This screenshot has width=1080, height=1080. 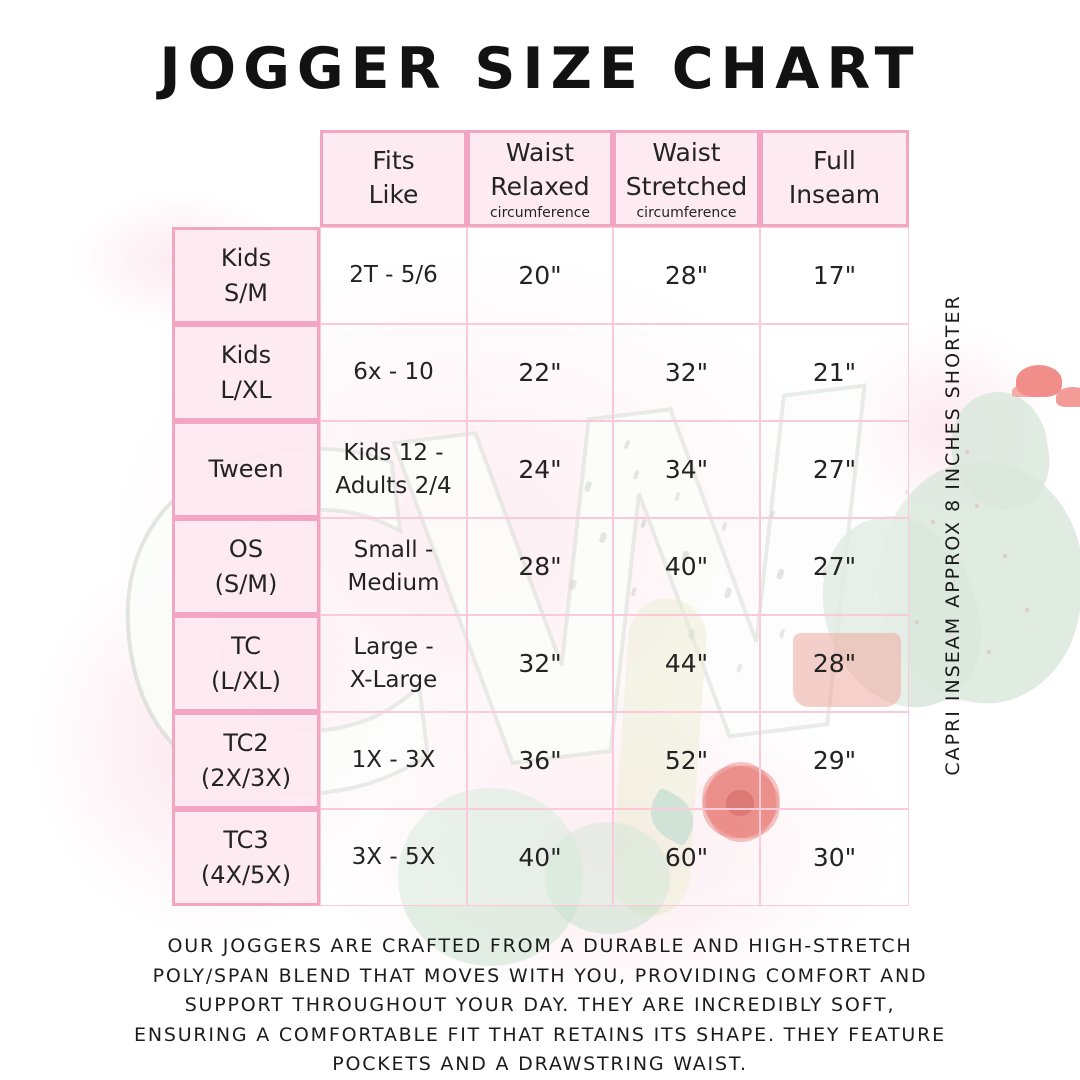 I want to click on cell-waist-relaxed: 36", so click(x=540, y=760).